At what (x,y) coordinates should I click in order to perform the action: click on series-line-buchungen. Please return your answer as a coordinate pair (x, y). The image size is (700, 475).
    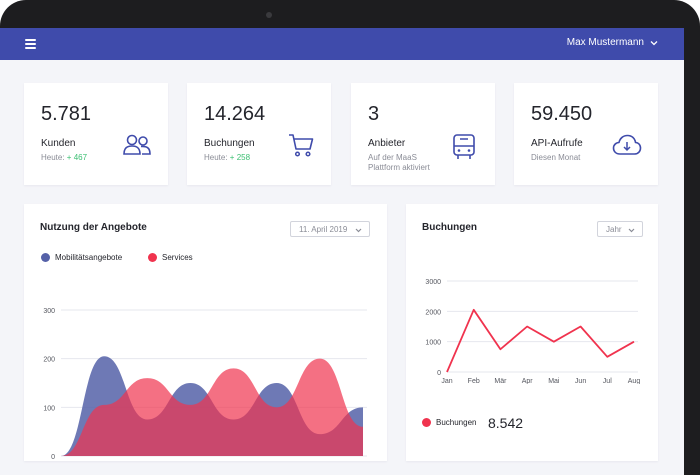
    Looking at the image, I should click on (540, 340).